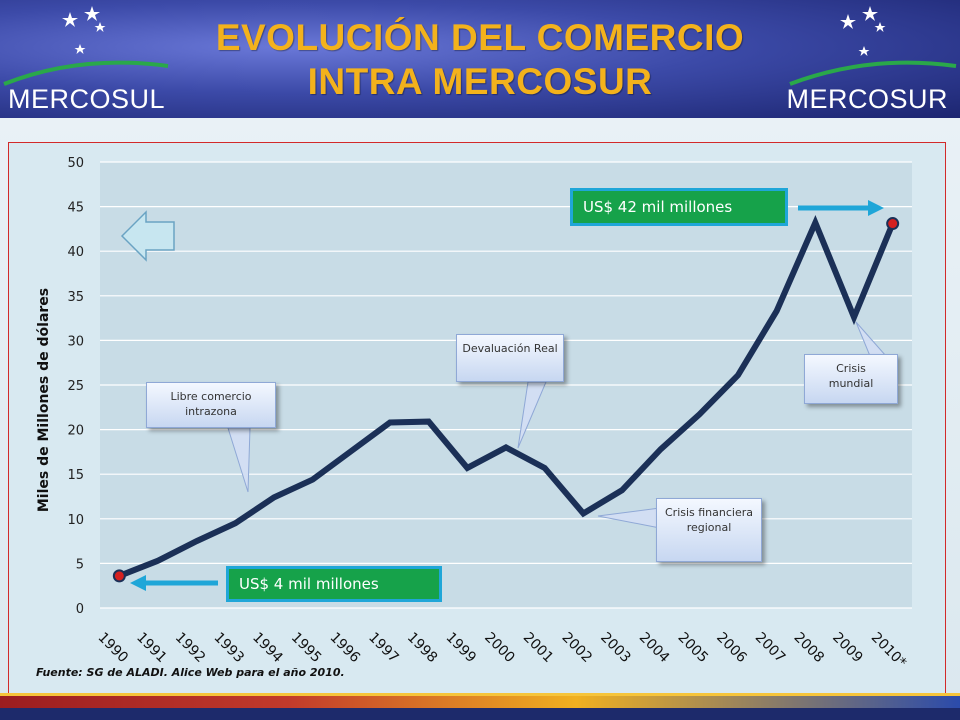 The height and width of the screenshot is (720, 960). Describe the element at coordinates (75, 163) in the screenshot. I see `y-tick-label: 50` at that location.